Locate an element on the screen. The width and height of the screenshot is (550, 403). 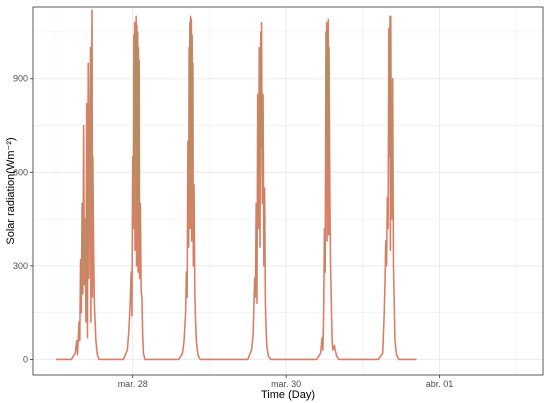
x-tick-label: mar. 30 is located at coordinates (286, 384).